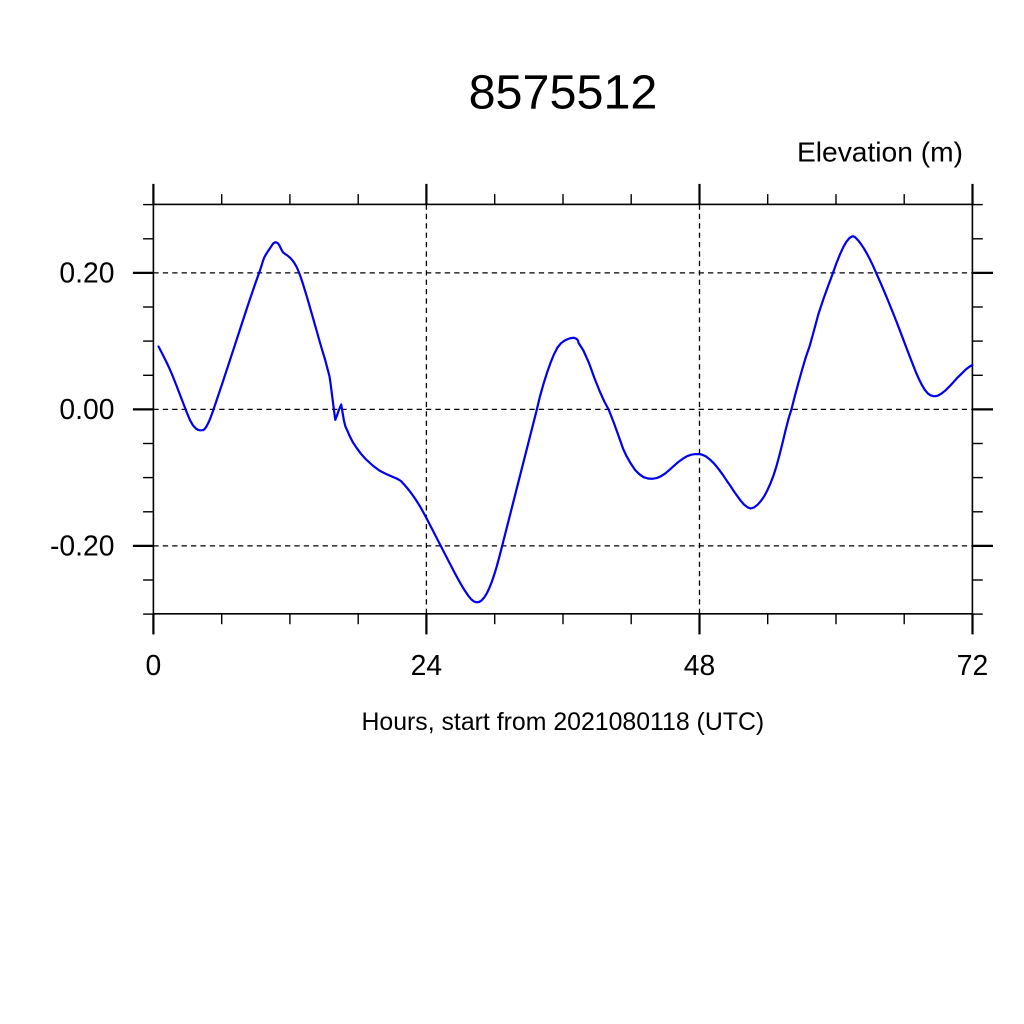 The image size is (1024, 1024). Describe the element at coordinates (86, 409) in the screenshot. I see `svg-text: 0.00` at that location.